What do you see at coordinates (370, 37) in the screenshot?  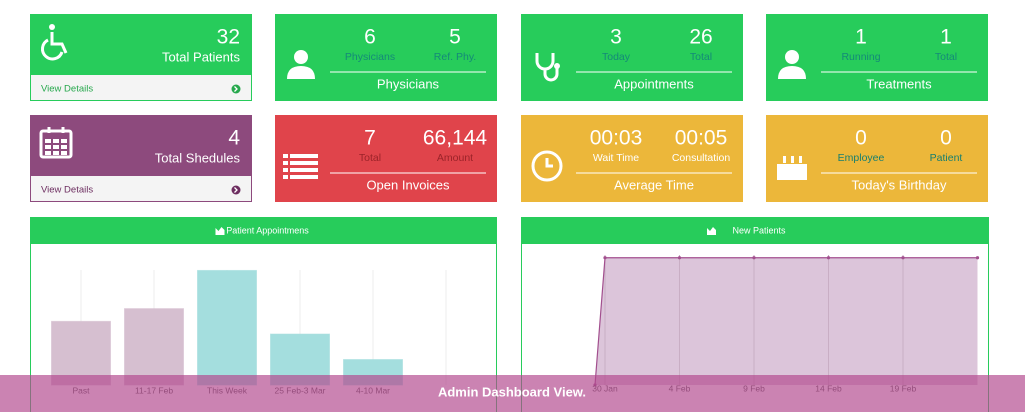 I see `card-value: 6` at bounding box center [370, 37].